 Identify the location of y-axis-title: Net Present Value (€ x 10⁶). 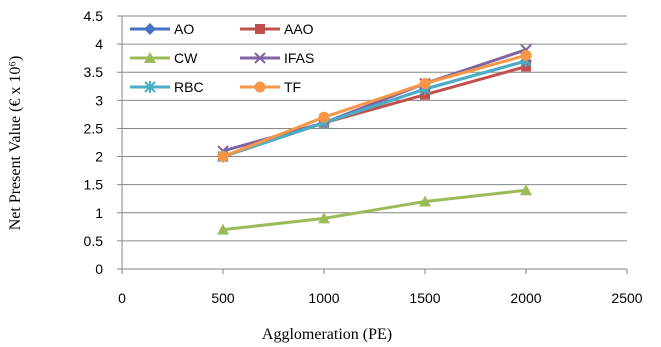
(15, 143).